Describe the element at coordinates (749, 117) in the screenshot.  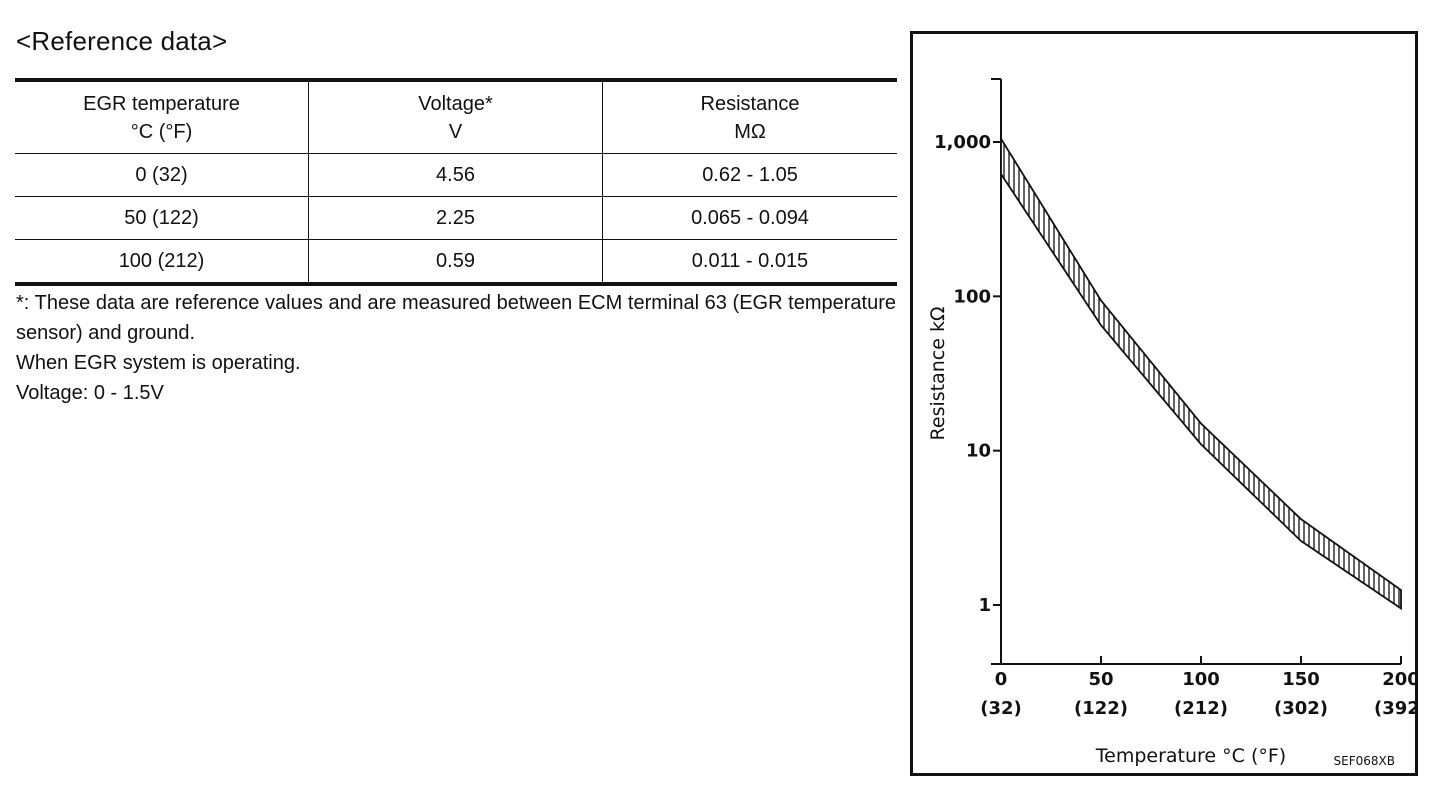
I see `header-resistance: Resistance MΩ` at that location.